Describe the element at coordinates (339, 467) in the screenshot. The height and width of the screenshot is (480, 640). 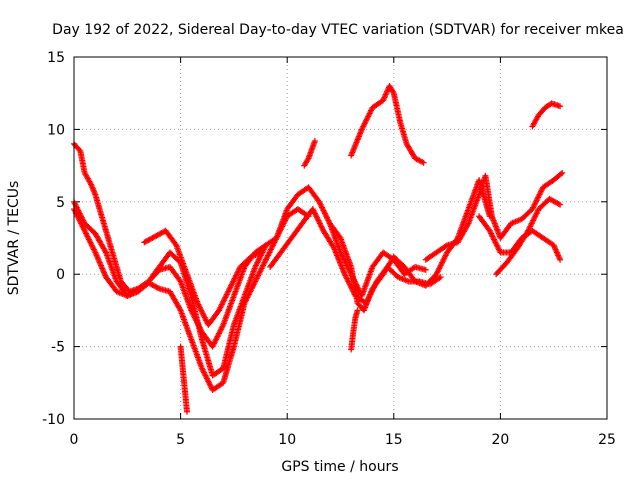
I see `x-axis-label: GPS time / hours` at that location.